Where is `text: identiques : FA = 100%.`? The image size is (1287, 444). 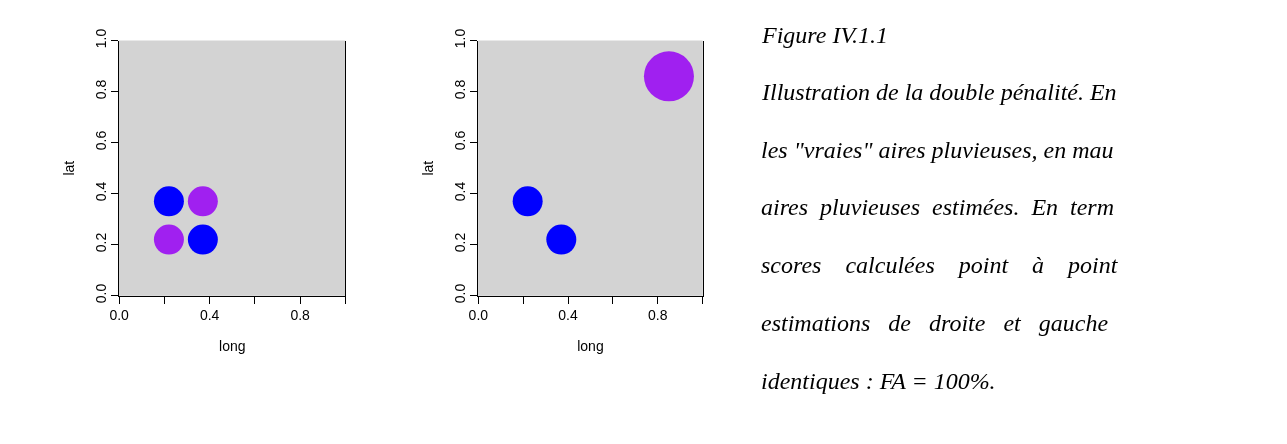
text: identiques : FA = 100%. is located at coordinates (878, 381).